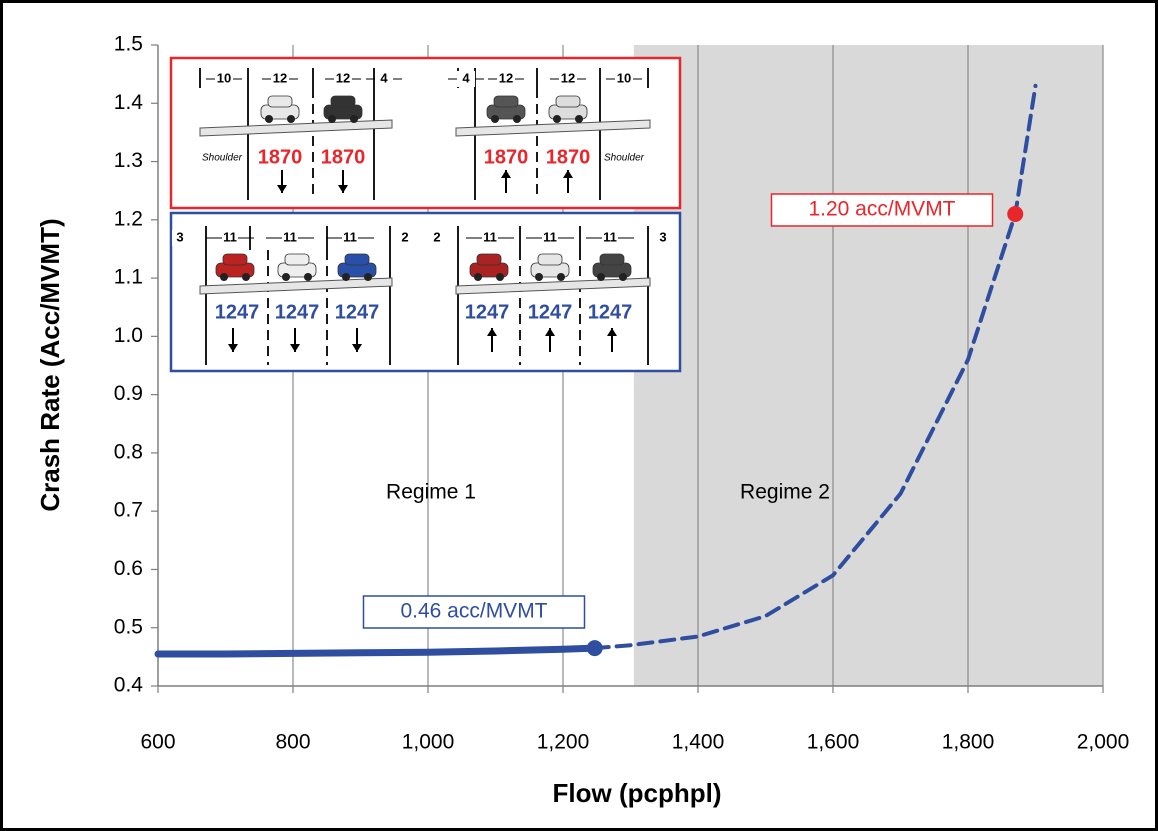 The height and width of the screenshot is (831, 1158). What do you see at coordinates (128, 510) in the screenshot?
I see `y-tick-label: 0.7` at bounding box center [128, 510].